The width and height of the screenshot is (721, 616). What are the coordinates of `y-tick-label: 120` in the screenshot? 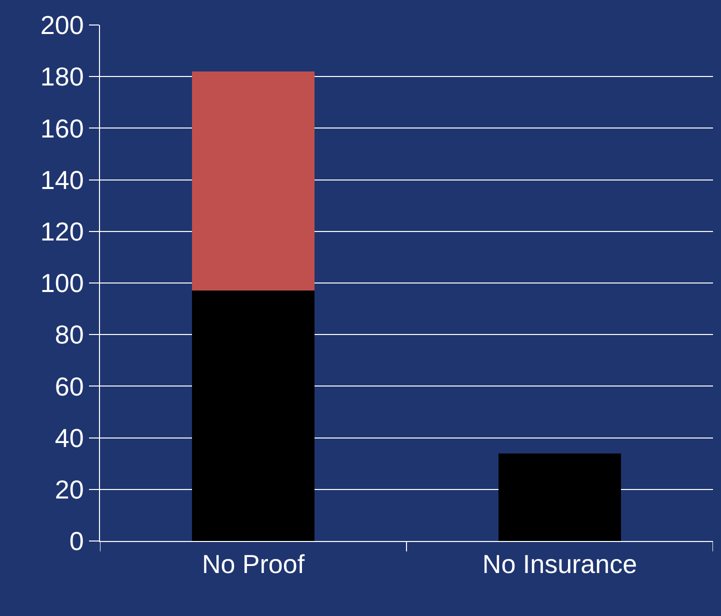 It's located at (62, 231).